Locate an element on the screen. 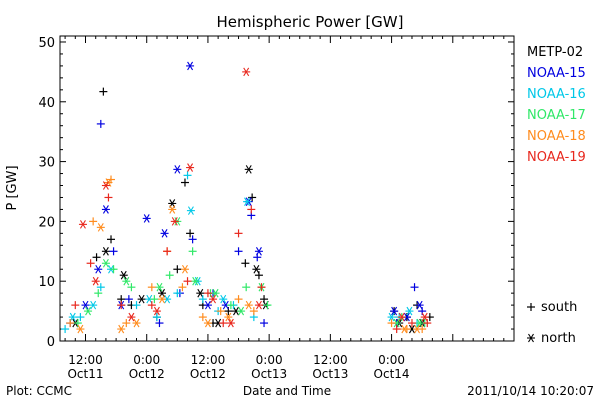  y-axis-label: P [GW] is located at coordinates (12, 187).